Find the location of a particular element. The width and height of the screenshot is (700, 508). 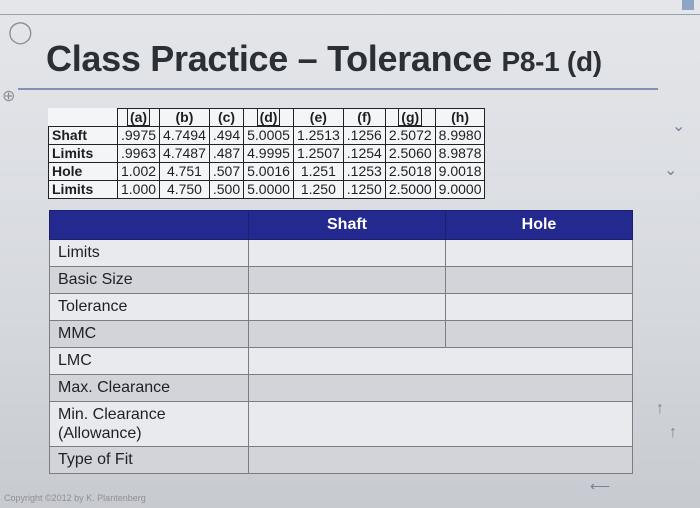

chevron-down-icon-2: ⌄ is located at coordinates (671, 170).